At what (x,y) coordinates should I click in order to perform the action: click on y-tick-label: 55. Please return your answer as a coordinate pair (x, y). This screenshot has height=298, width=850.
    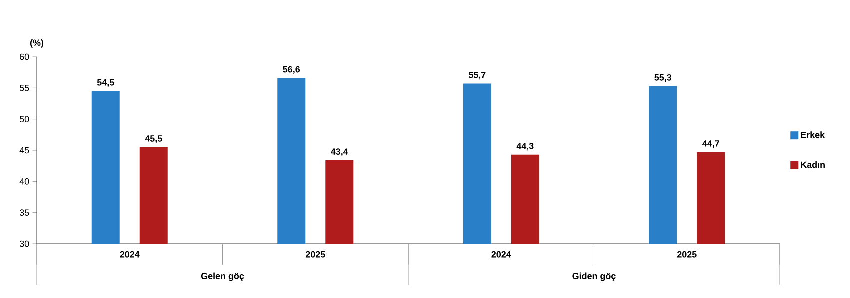
    Looking at the image, I should click on (25, 88).